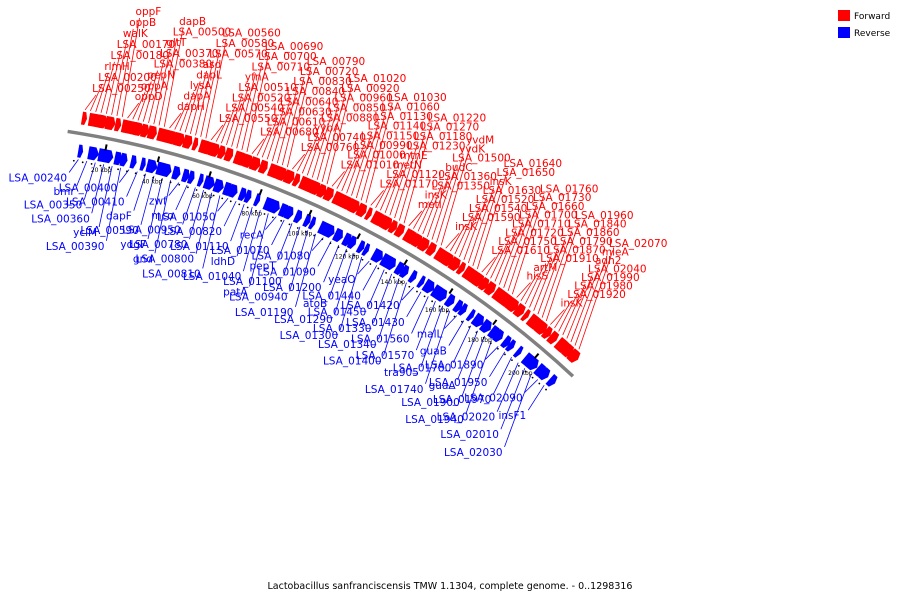  What do you see at coordinates (197, 97) in the screenshot?
I see `forward-gene-label: dapA` at bounding box center [197, 97].